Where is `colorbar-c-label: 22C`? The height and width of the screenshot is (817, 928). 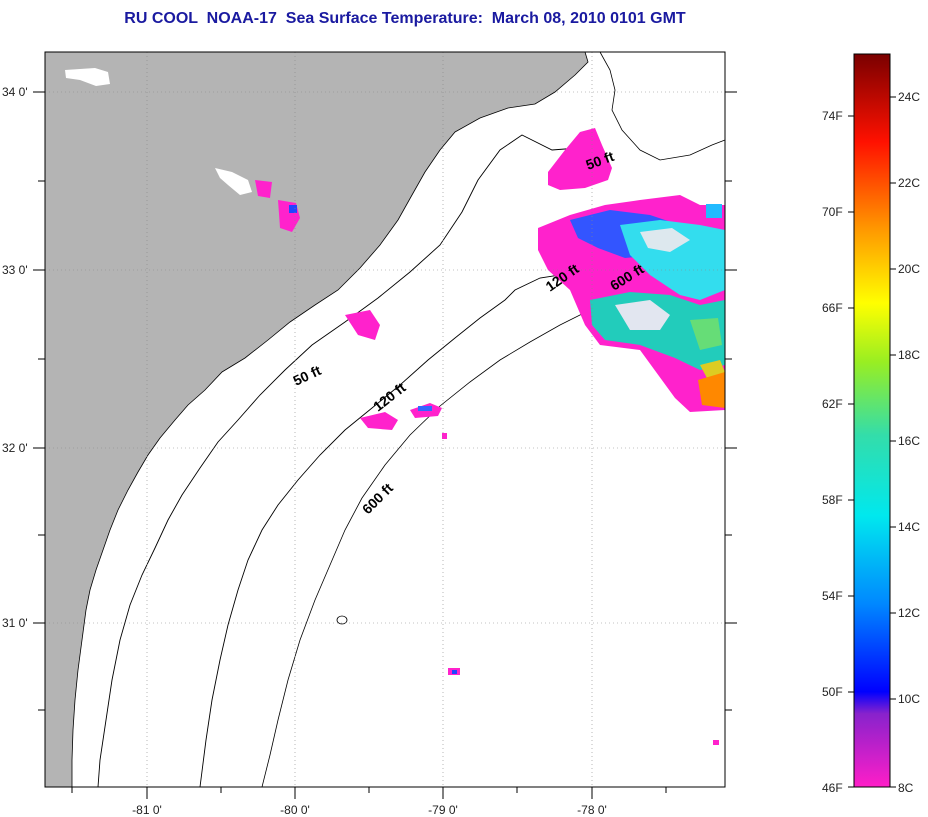
colorbar-c-label: 22C is located at coordinates (909, 183).